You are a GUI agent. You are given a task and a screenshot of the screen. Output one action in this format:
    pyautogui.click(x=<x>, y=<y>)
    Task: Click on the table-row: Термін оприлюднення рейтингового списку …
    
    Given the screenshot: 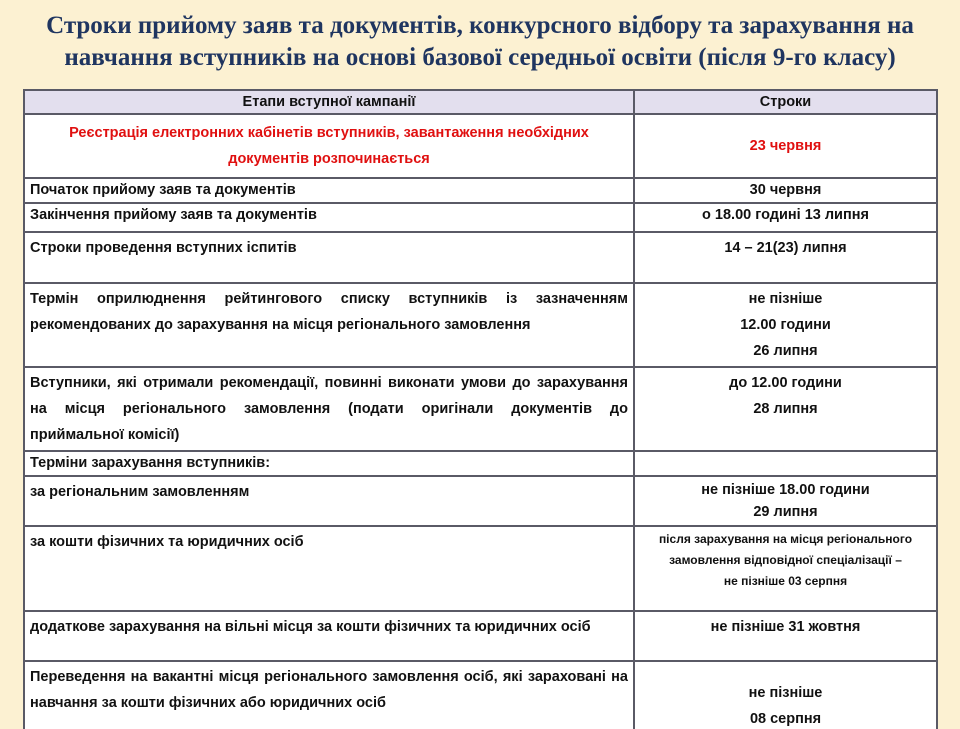 What is the action you would take?
    pyautogui.click(x=480, y=325)
    